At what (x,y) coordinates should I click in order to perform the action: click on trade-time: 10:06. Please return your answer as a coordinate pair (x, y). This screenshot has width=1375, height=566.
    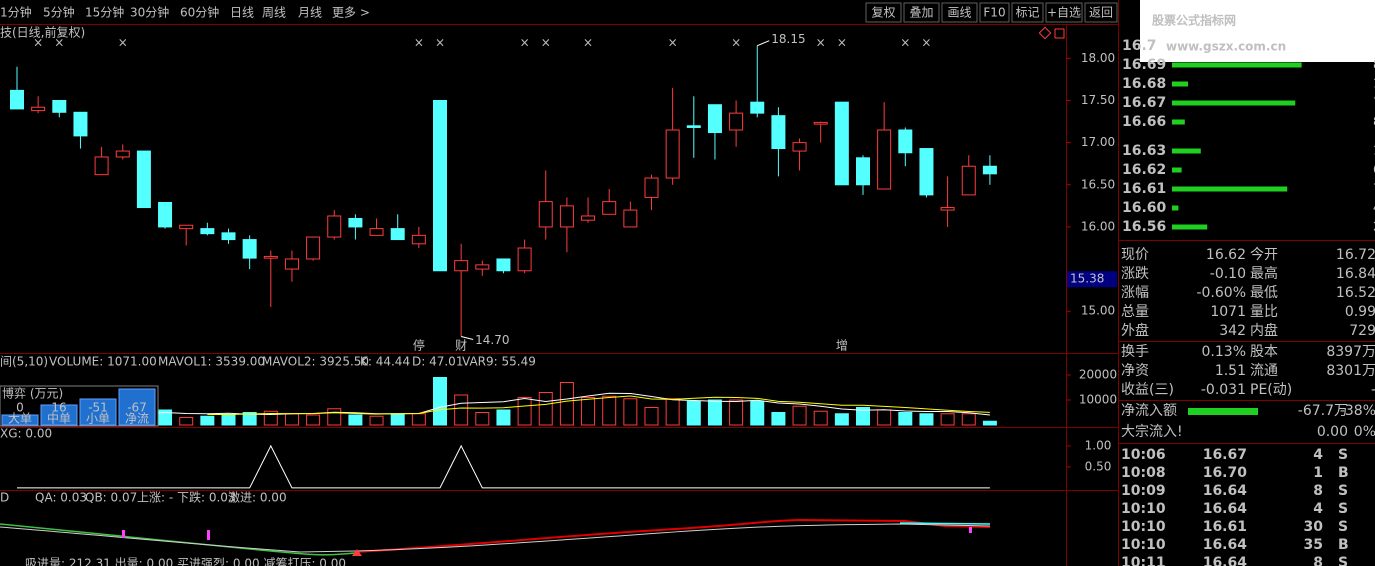
    Looking at the image, I should click on (1143, 455).